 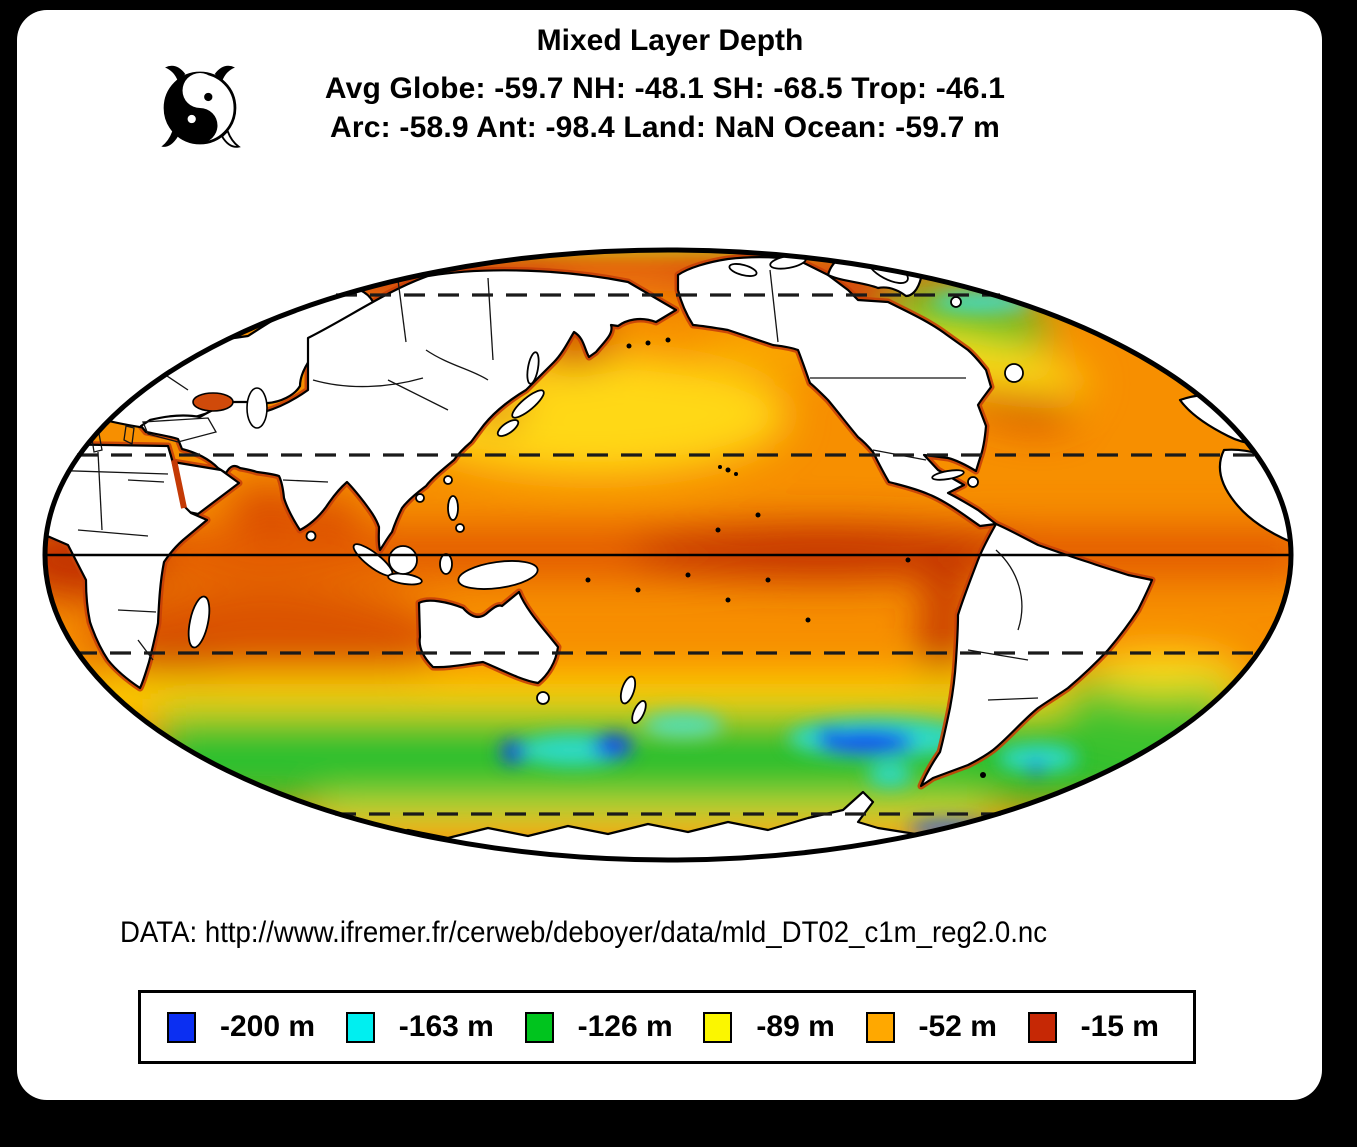 I want to click on black-sea, so click(x=213, y=402).